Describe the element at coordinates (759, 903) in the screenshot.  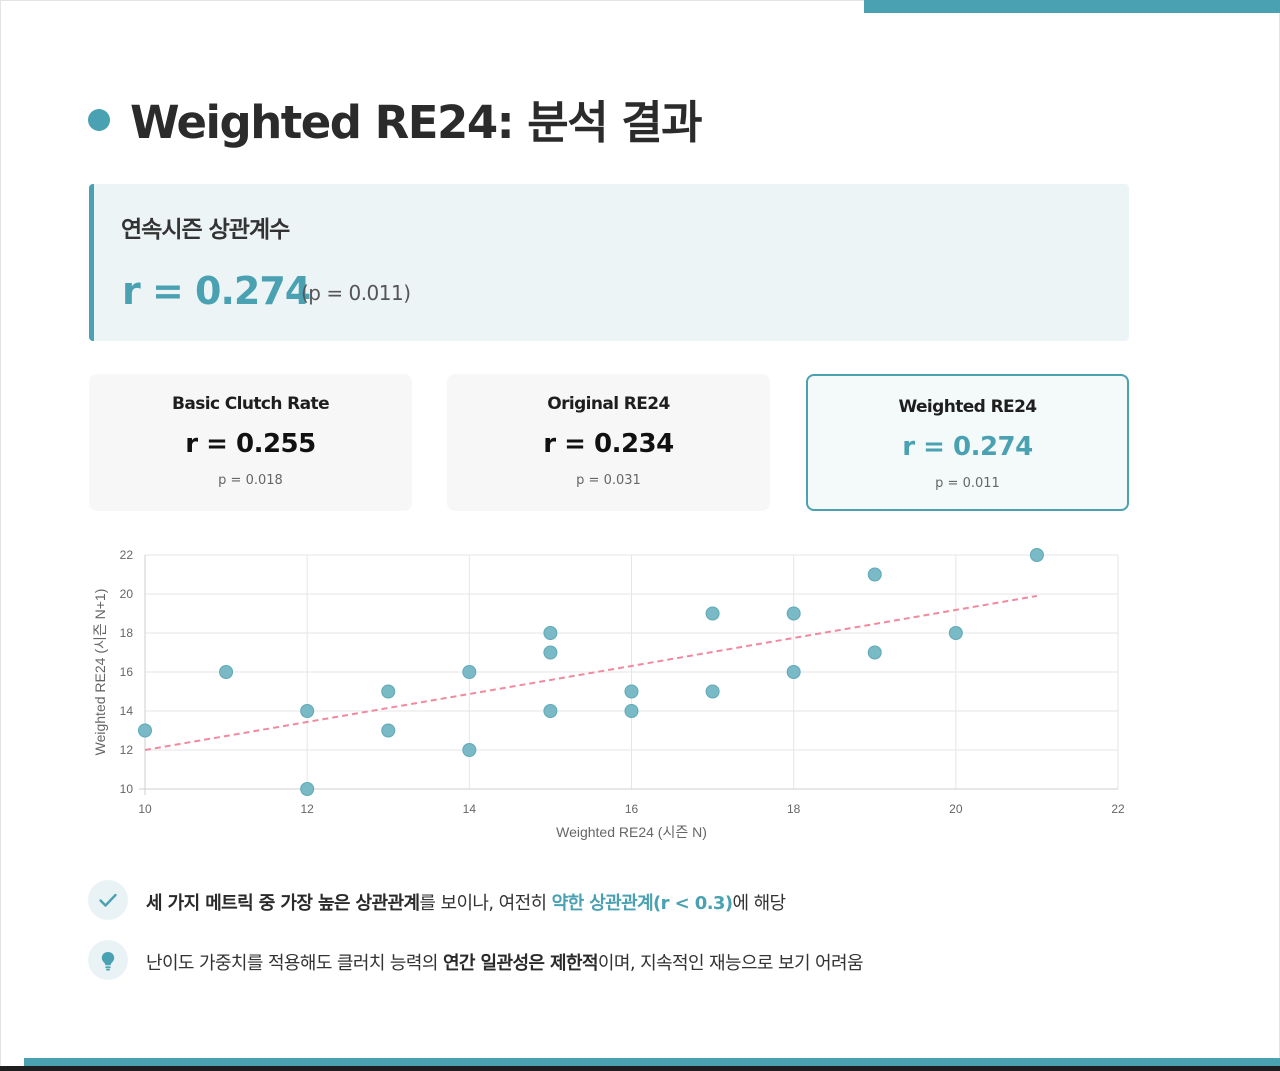
I see `note-text-segment: 에 해당` at that location.